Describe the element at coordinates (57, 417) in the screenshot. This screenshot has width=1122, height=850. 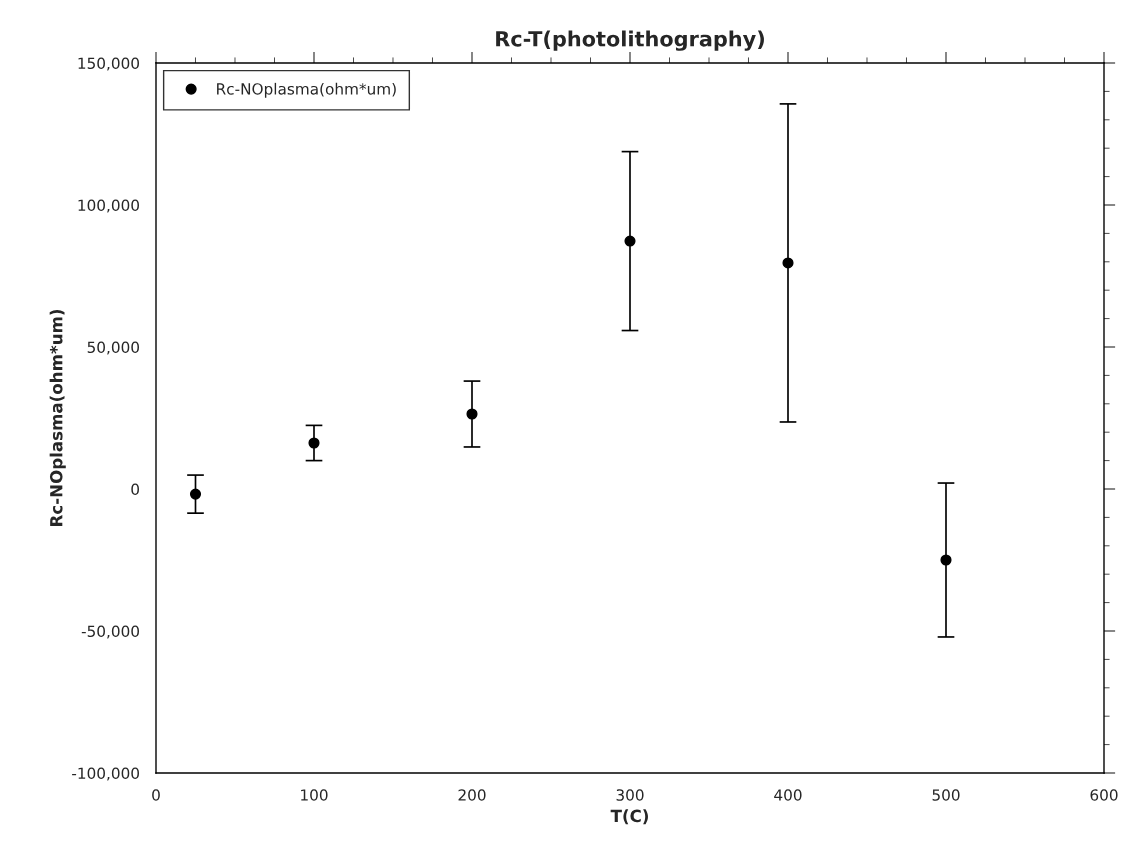
I see `y-axis-title: Rc-NOplasma(ohm*um)` at that location.